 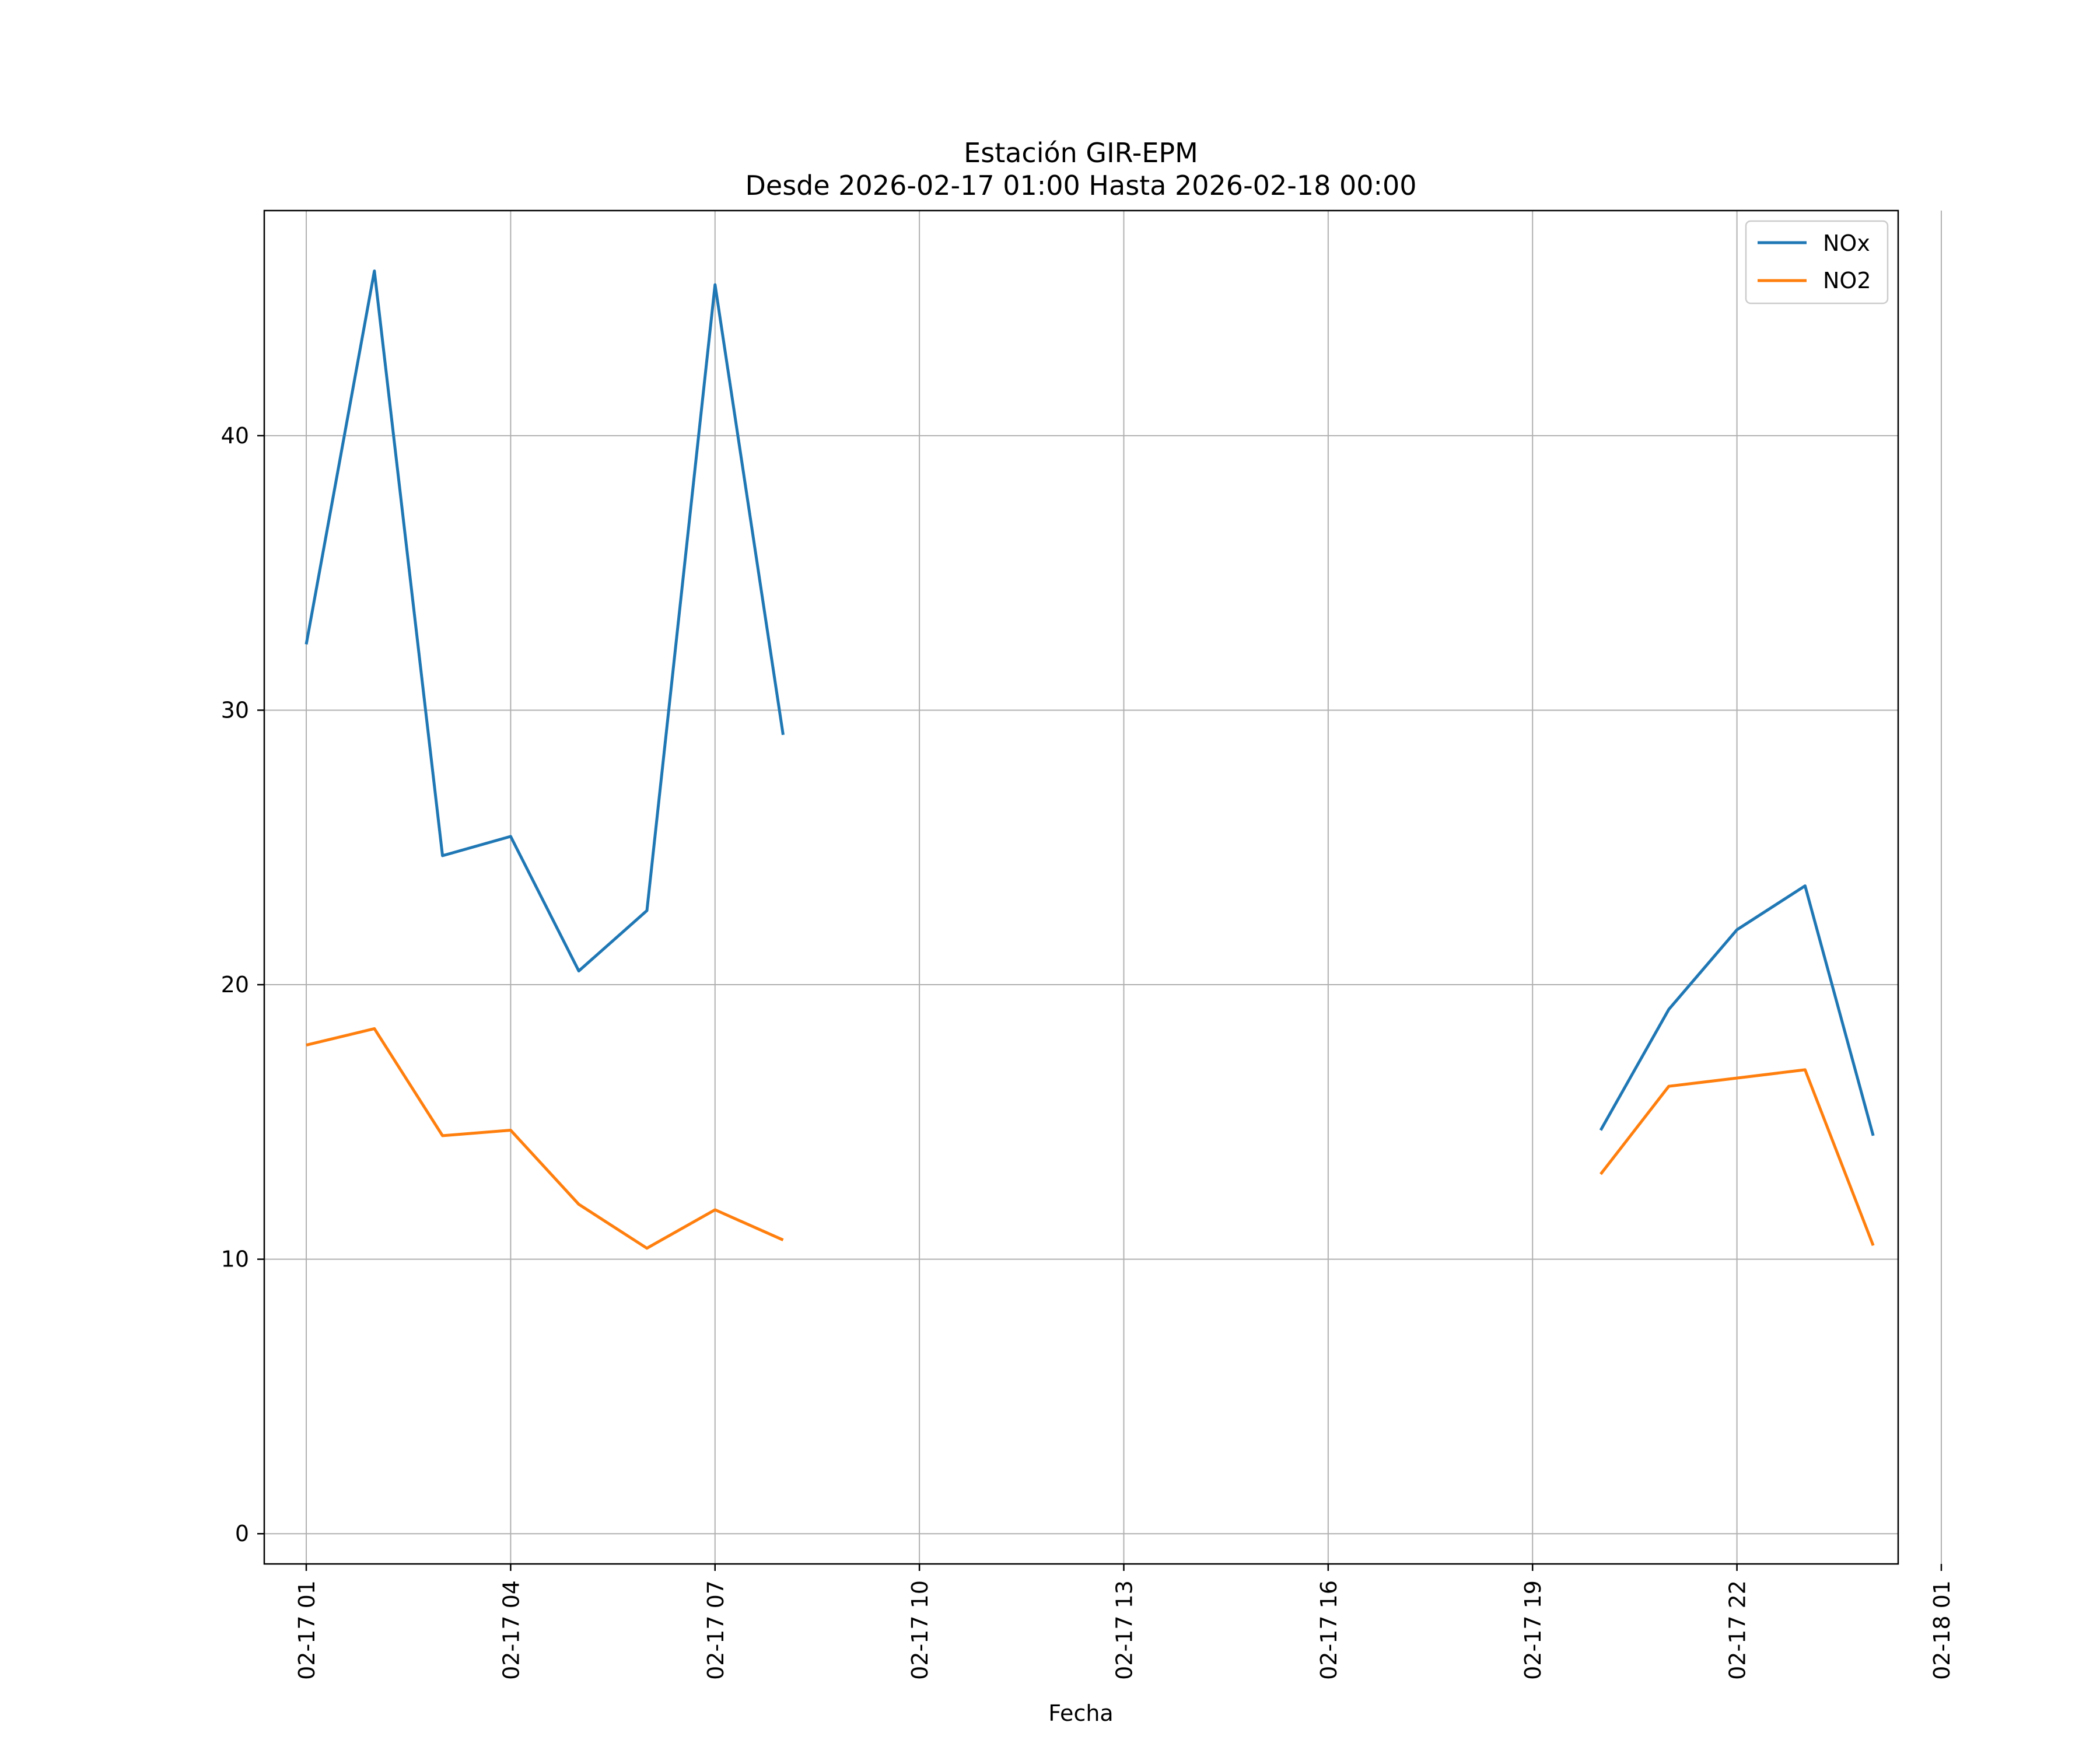 I want to click on x-tick-label: 02-17 10, so click(x=920, y=1630).